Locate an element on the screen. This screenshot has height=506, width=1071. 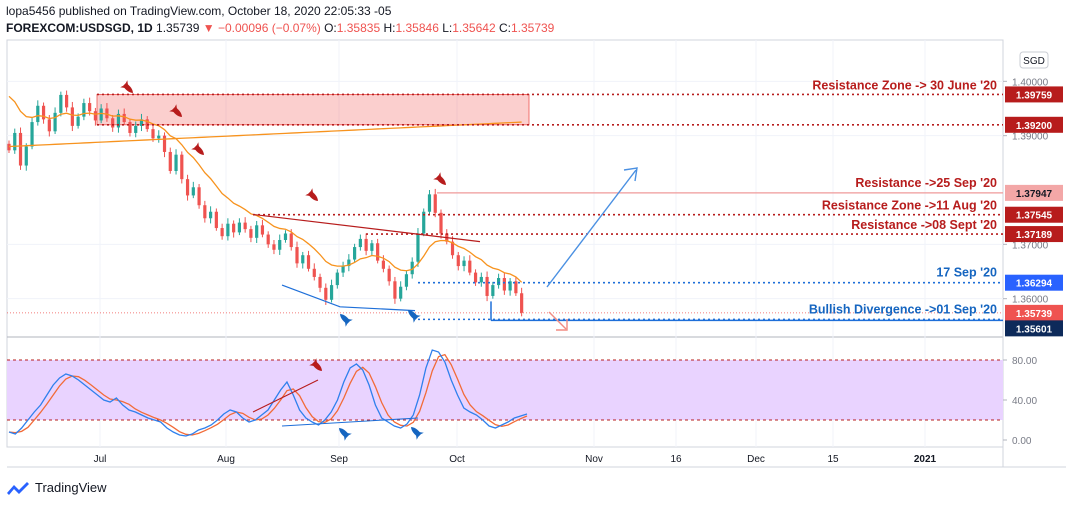
price-label-text: 1.36294 is located at coordinates (1034, 284).